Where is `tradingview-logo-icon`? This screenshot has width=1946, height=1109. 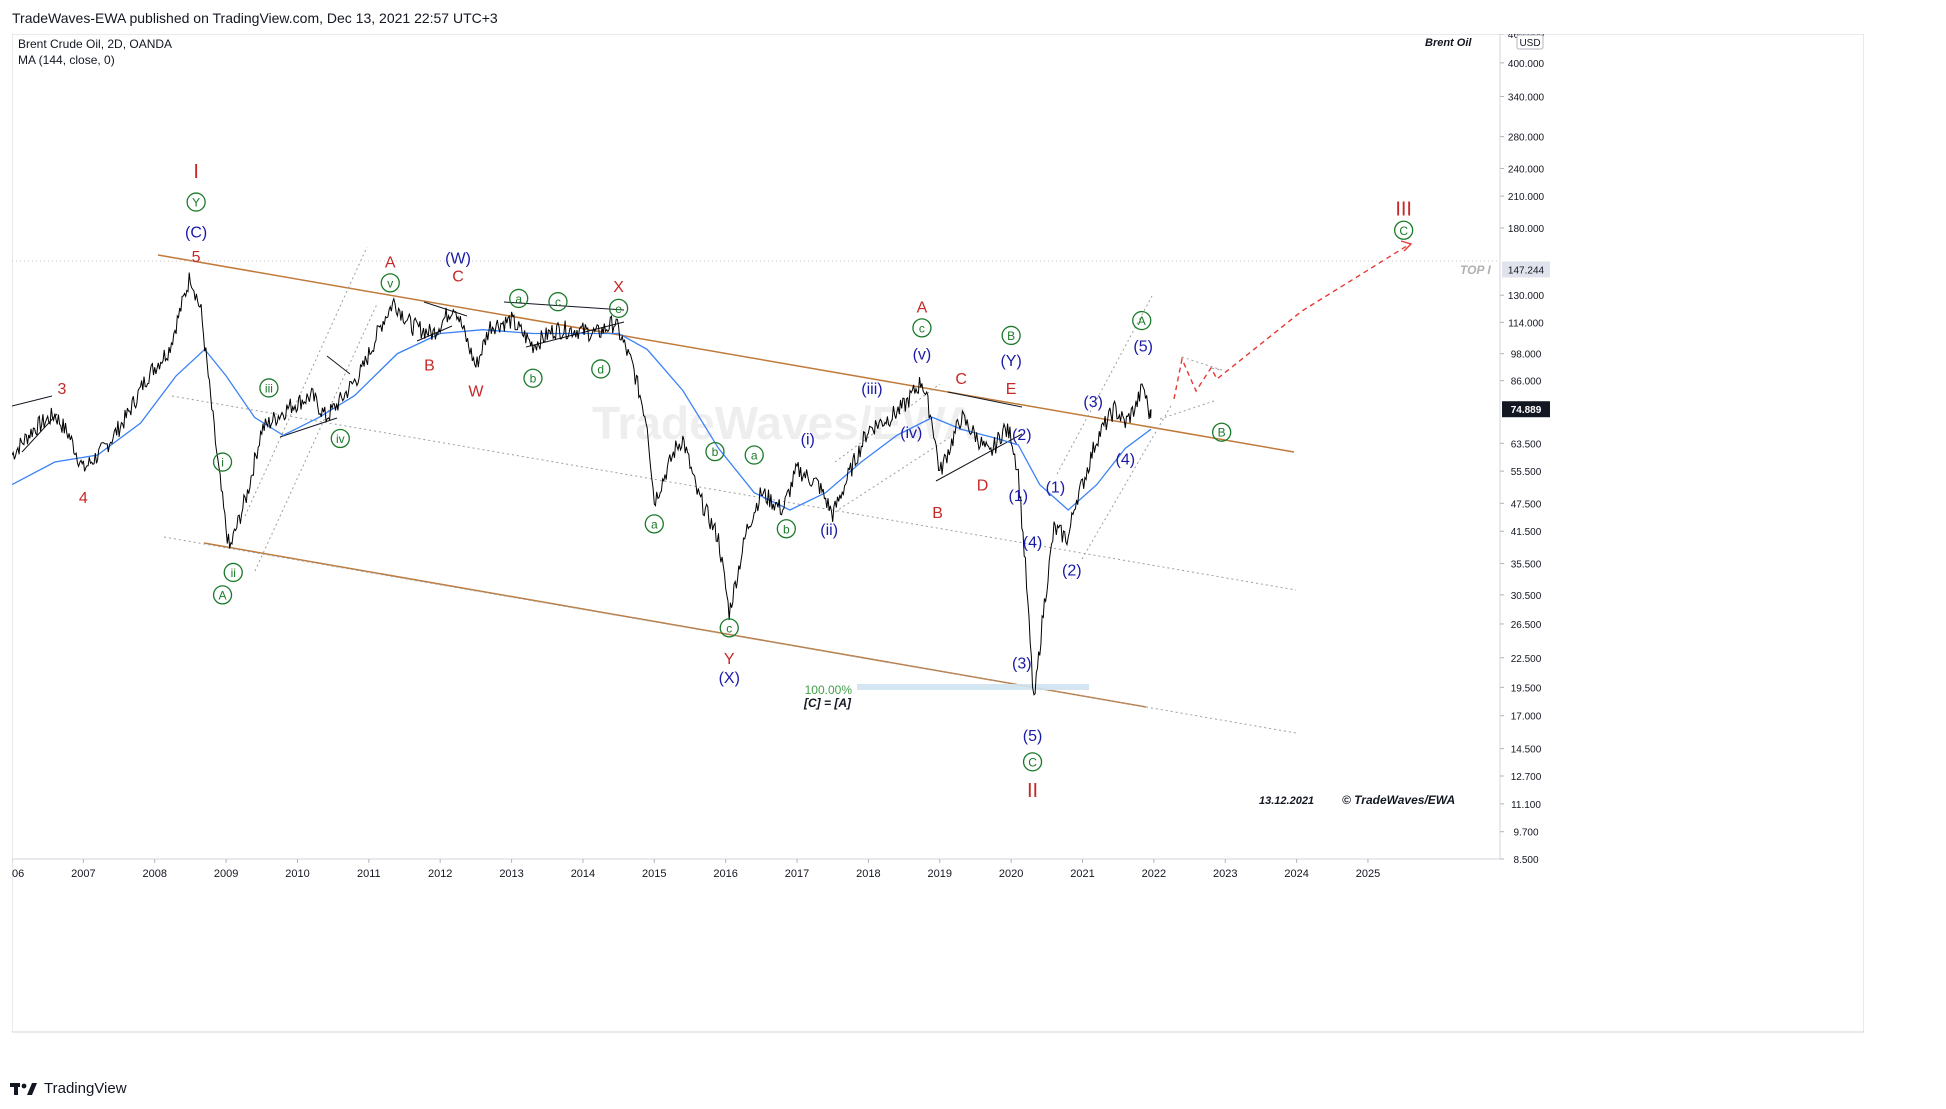
tradingview-logo-icon is located at coordinates (24, 1089).